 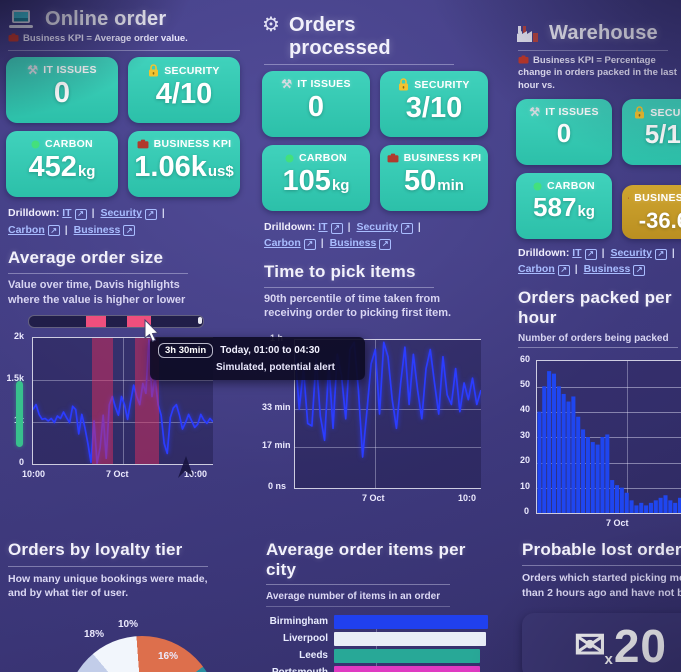 I want to click on kpi-card-carbon: CARBON 105 kg, so click(x=316, y=178).